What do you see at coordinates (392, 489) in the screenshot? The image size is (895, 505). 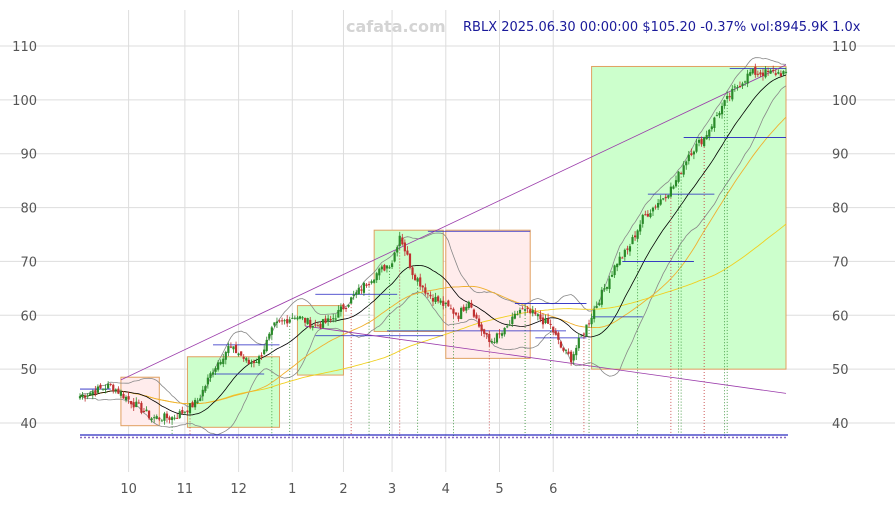 I see `x-tick: 3` at bounding box center [392, 489].